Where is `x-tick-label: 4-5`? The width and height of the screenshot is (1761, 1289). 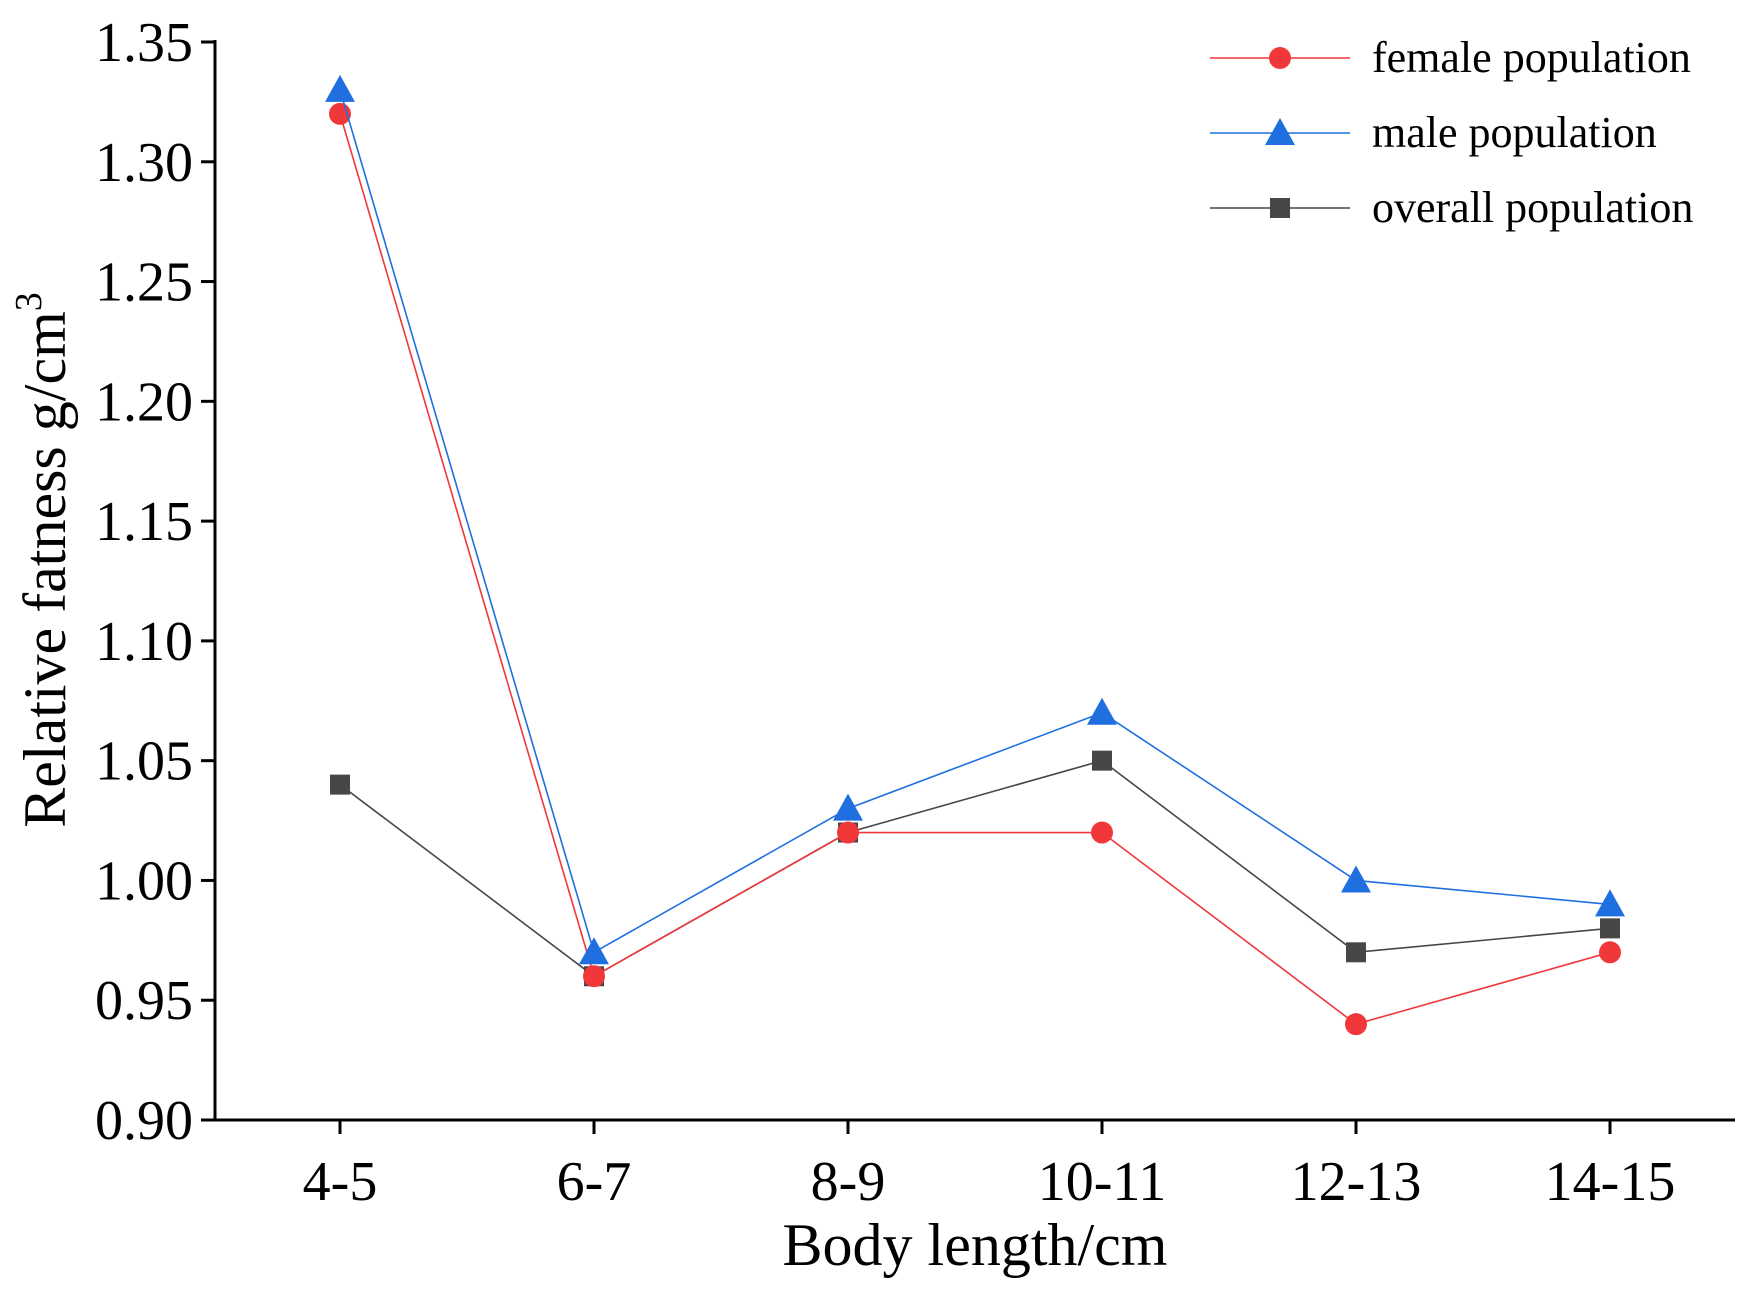
x-tick-label: 4-5 is located at coordinates (340, 1182).